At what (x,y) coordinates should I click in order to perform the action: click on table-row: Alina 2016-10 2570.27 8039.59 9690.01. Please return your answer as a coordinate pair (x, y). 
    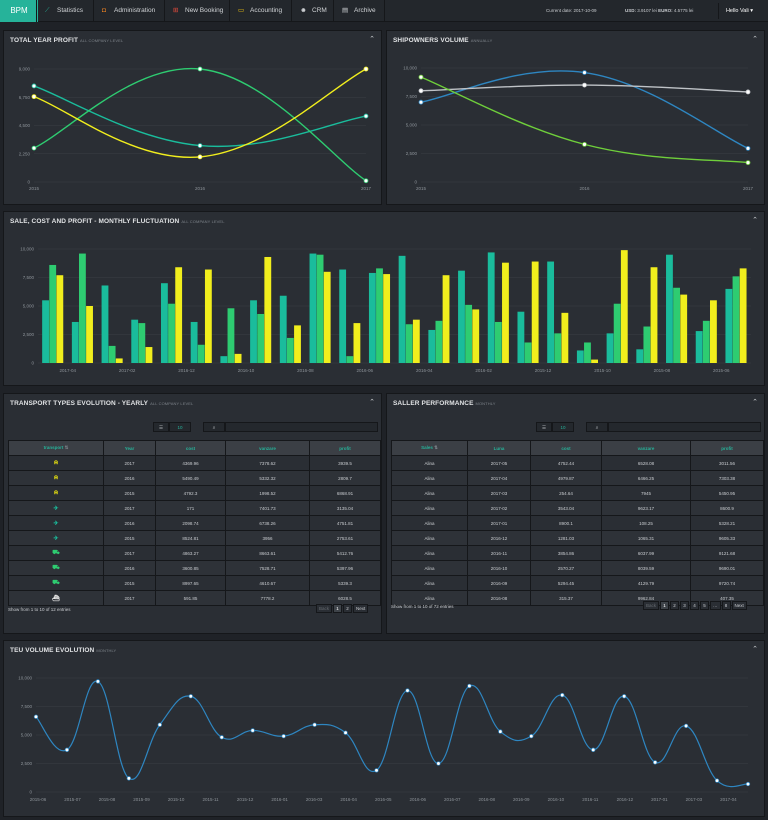
    Looking at the image, I should click on (577, 568).